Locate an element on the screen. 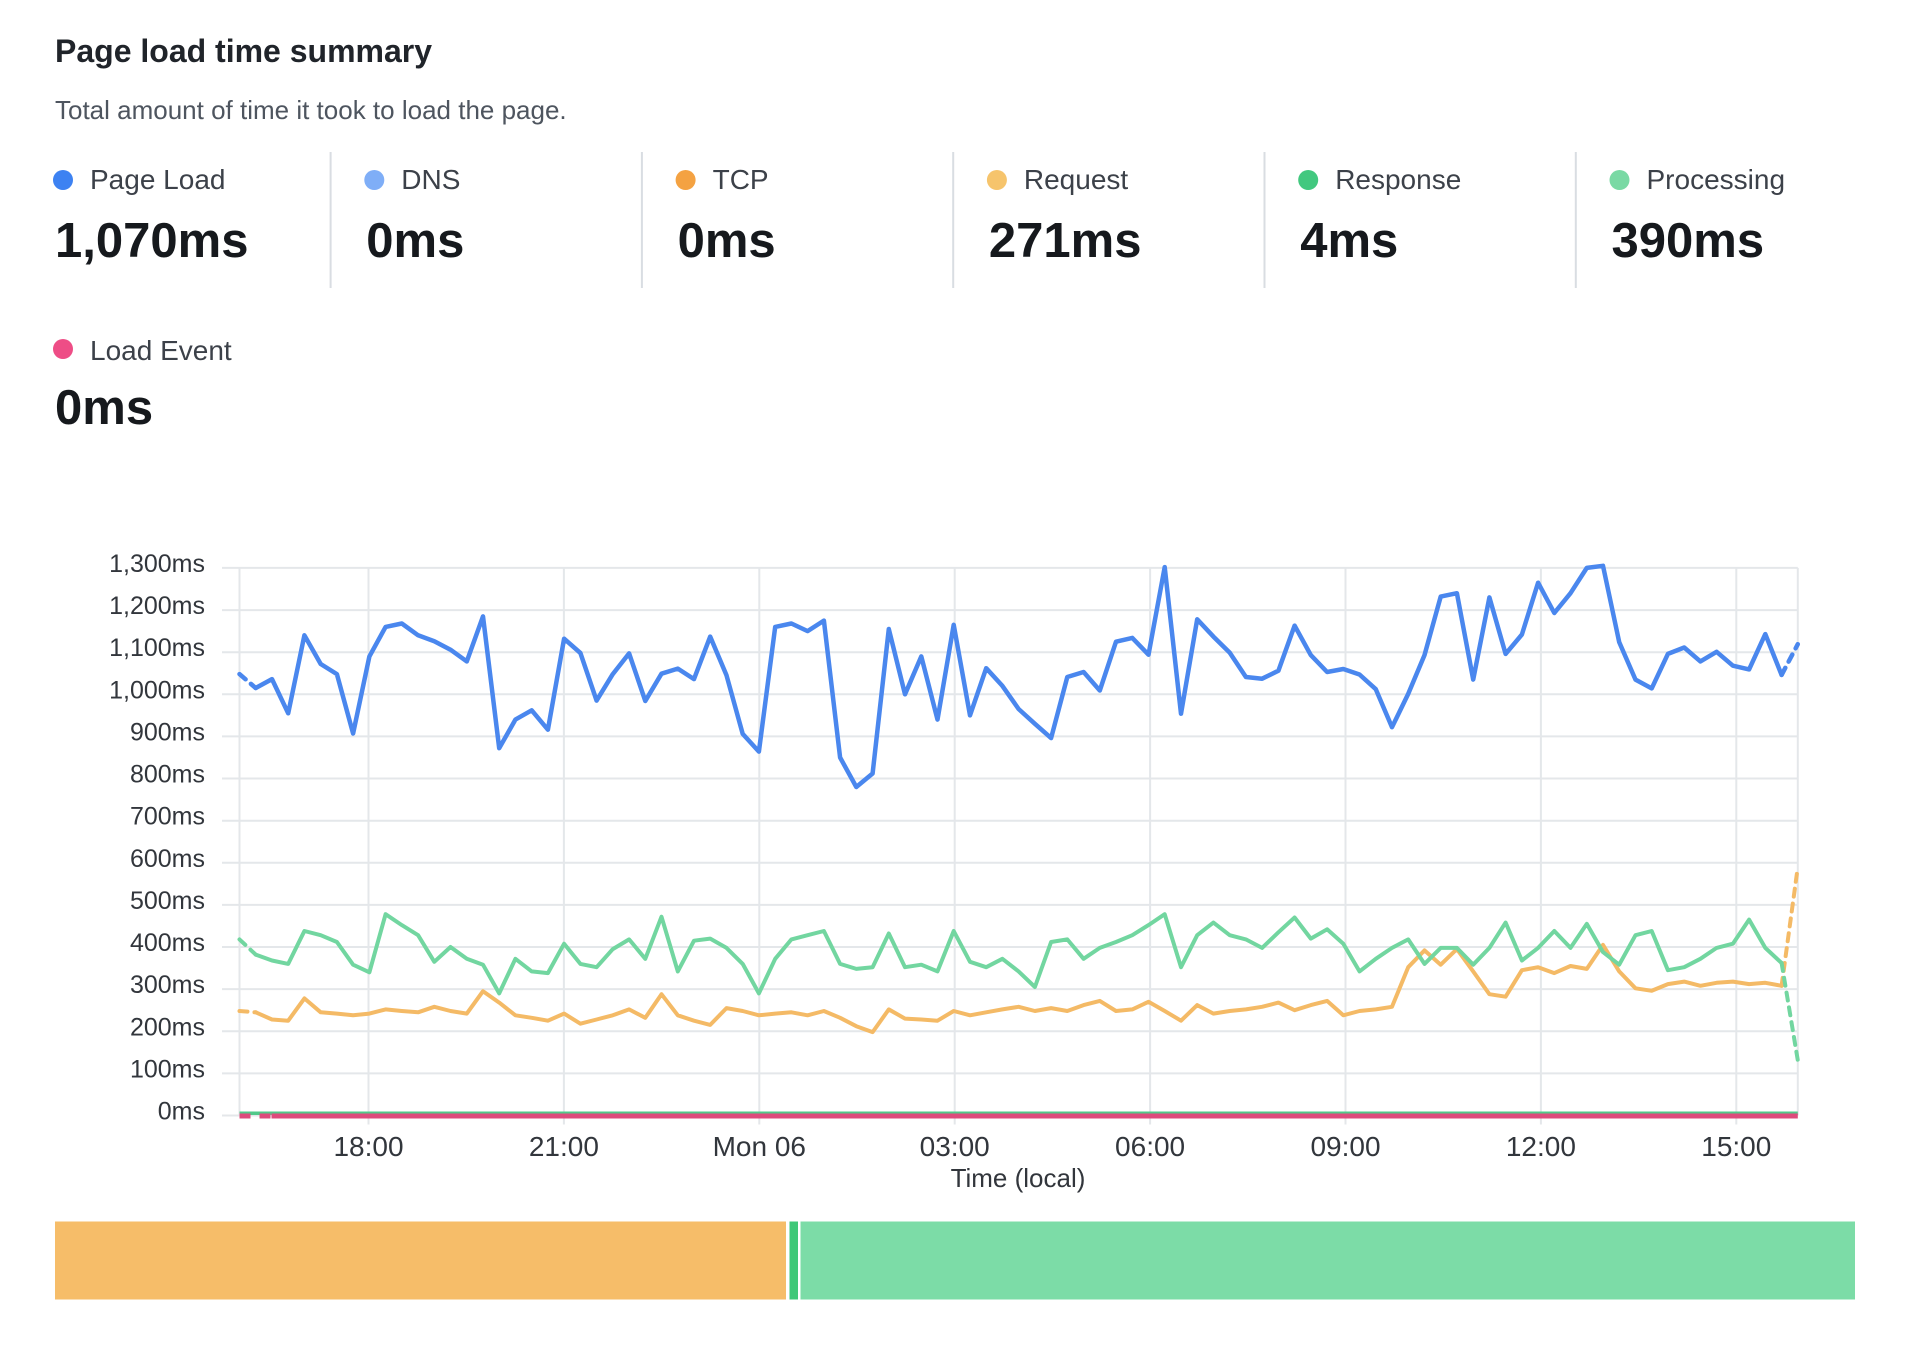  svg-text: 03:00 is located at coordinates (955, 1146).